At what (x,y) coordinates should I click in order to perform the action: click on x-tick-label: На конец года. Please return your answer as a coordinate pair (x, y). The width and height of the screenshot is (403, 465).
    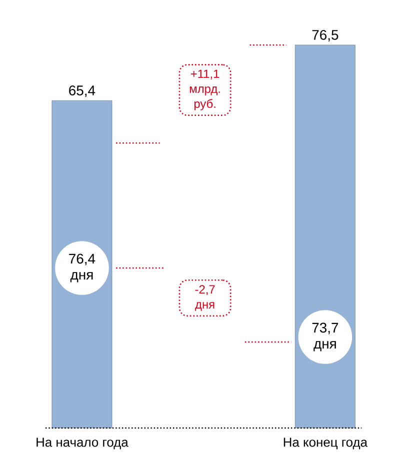
    Looking at the image, I should click on (326, 444).